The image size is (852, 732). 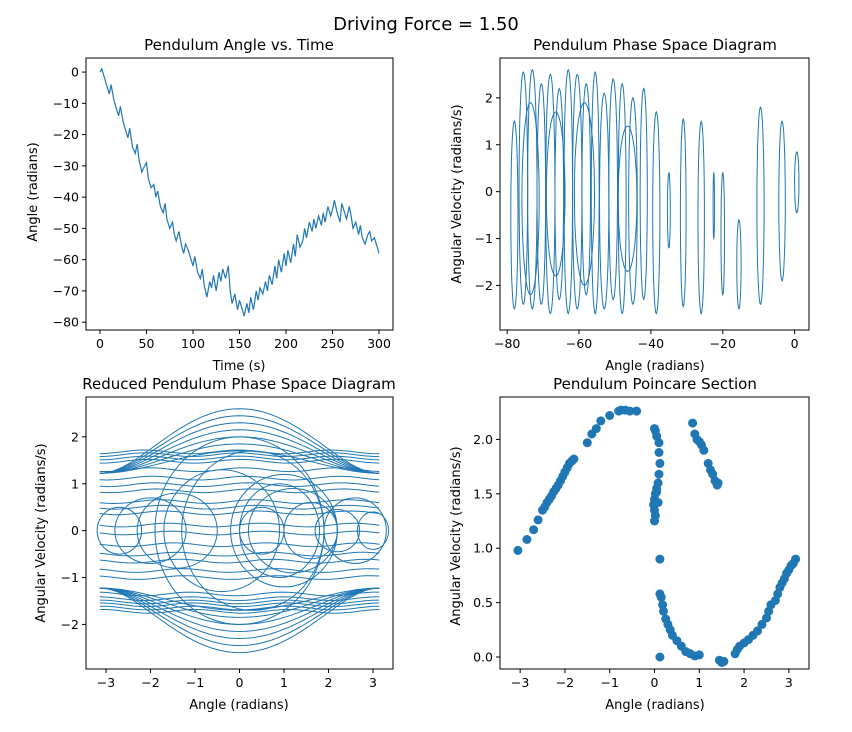 I want to click on y-tick-label: 2.0, so click(x=483, y=439).